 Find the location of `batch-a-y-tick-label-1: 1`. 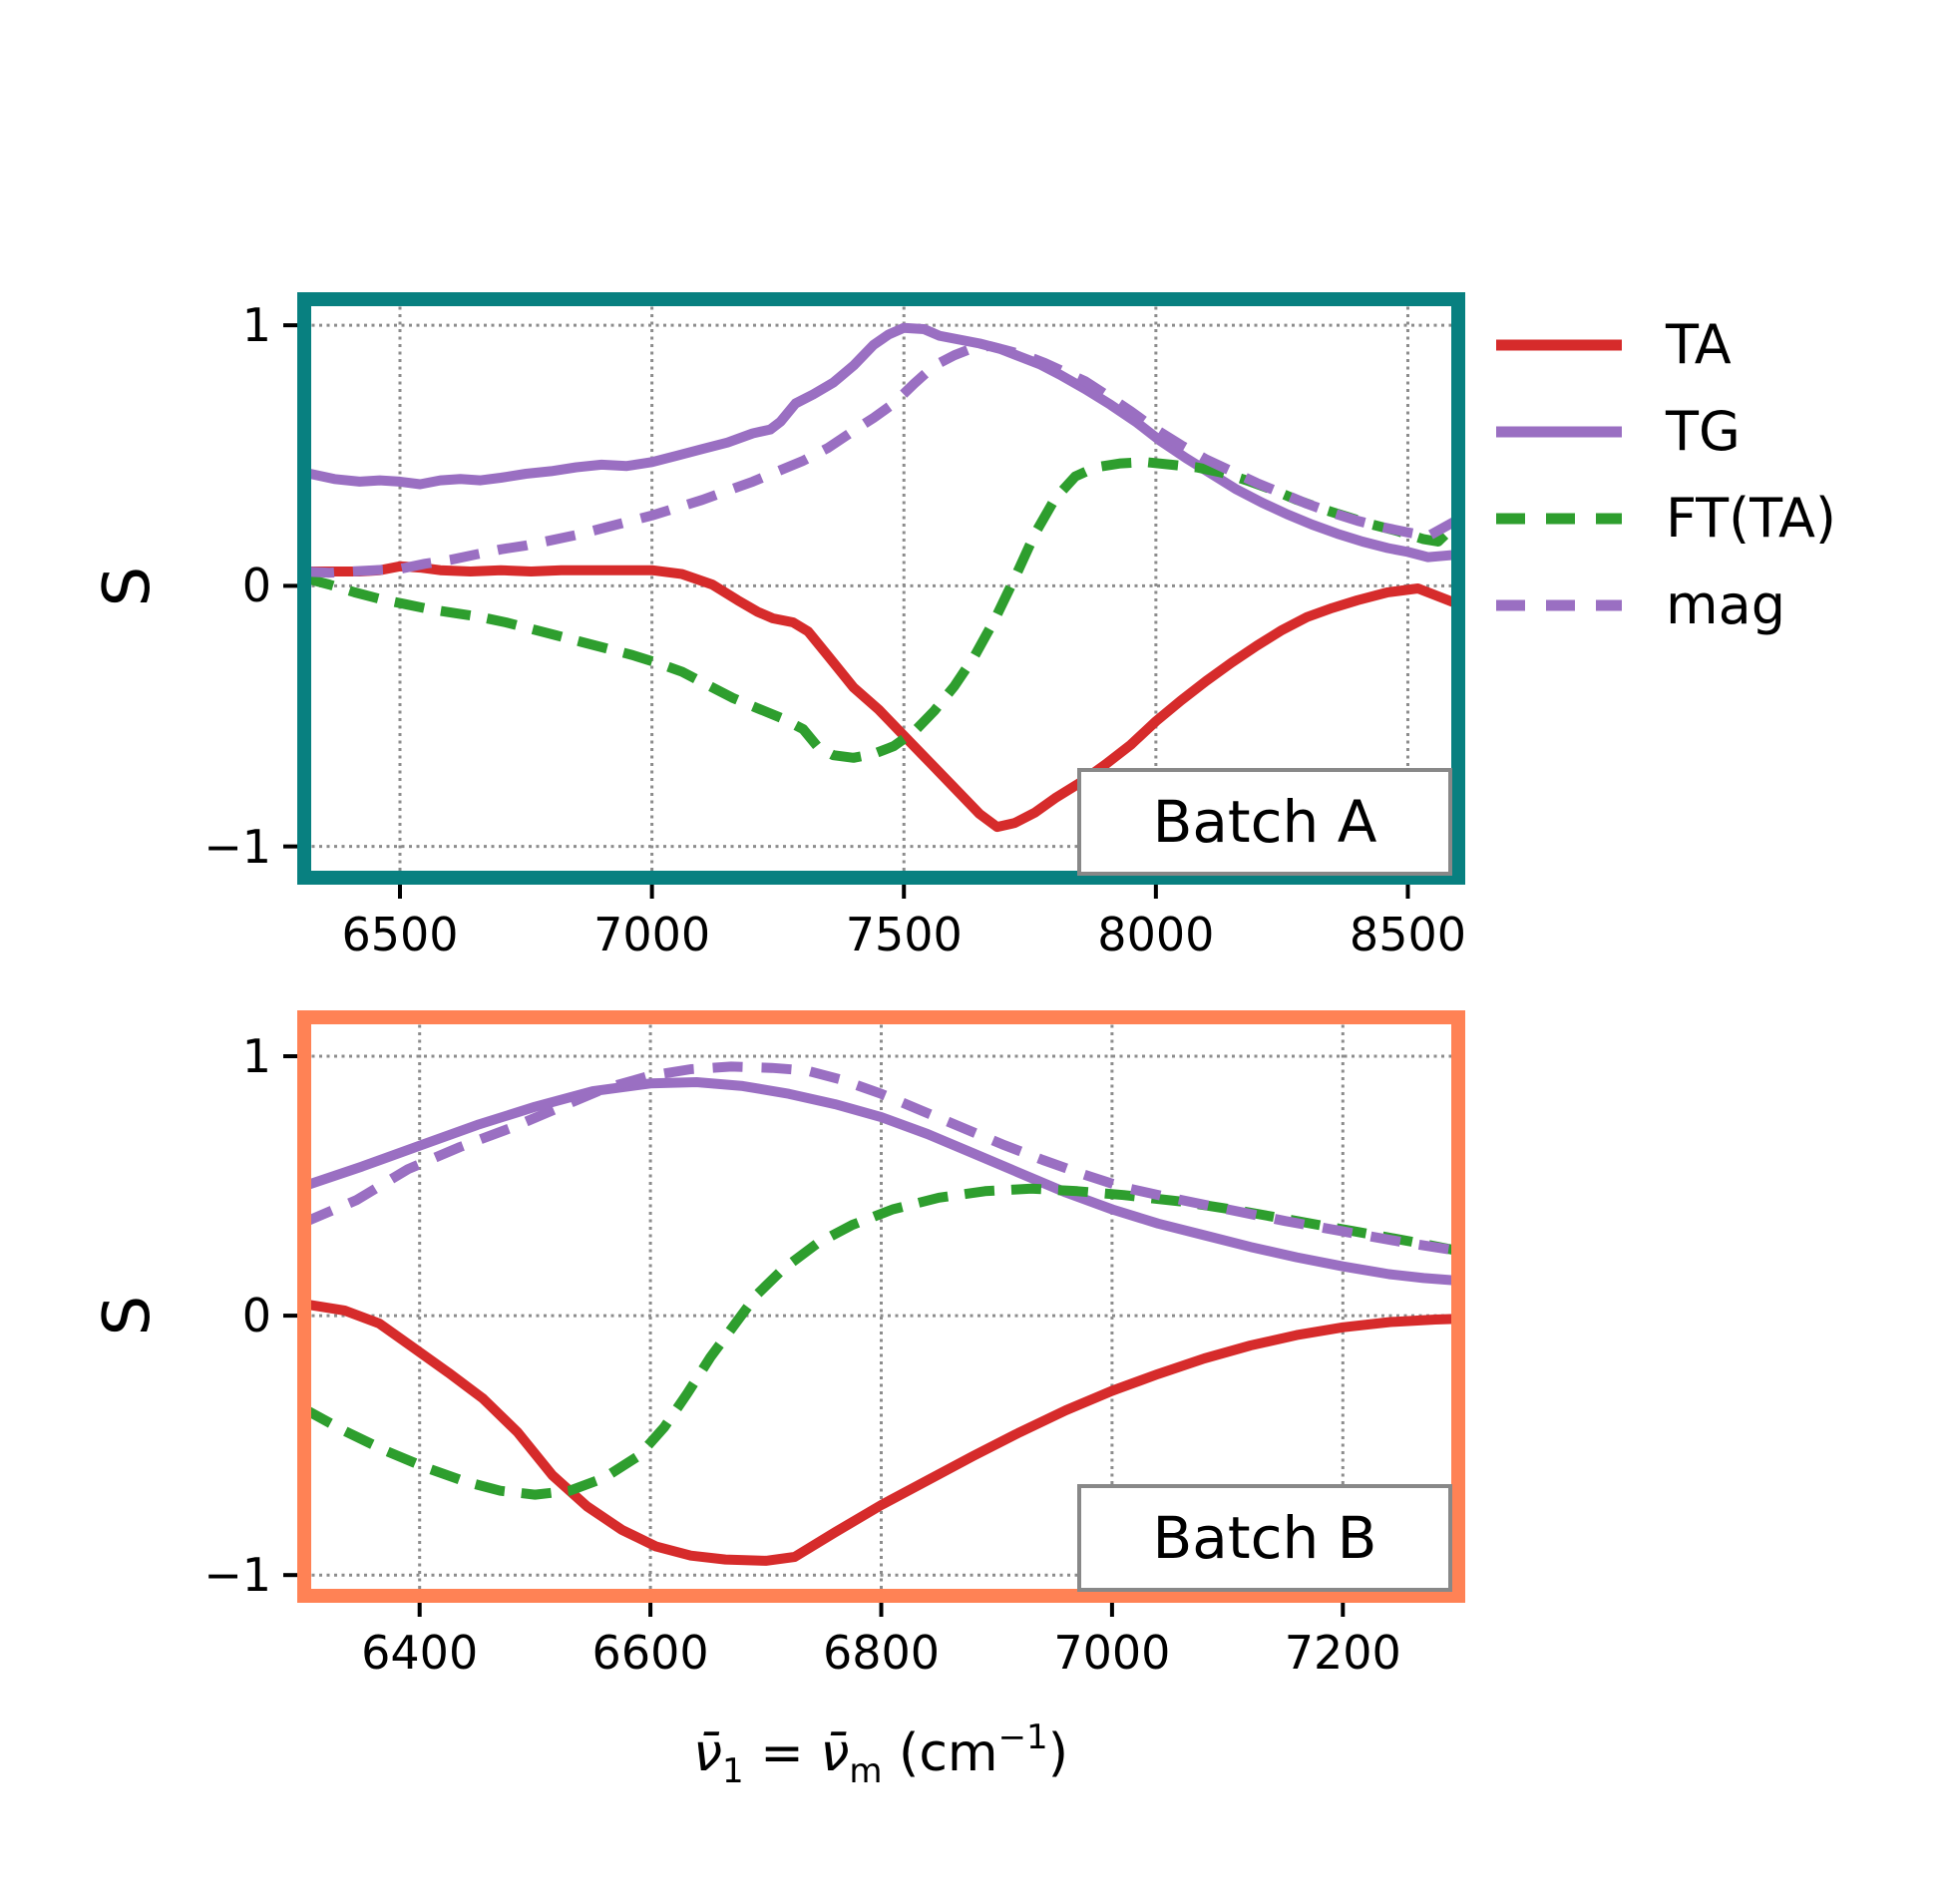

batch-a-y-tick-label-1: 1 is located at coordinates (256, 325).